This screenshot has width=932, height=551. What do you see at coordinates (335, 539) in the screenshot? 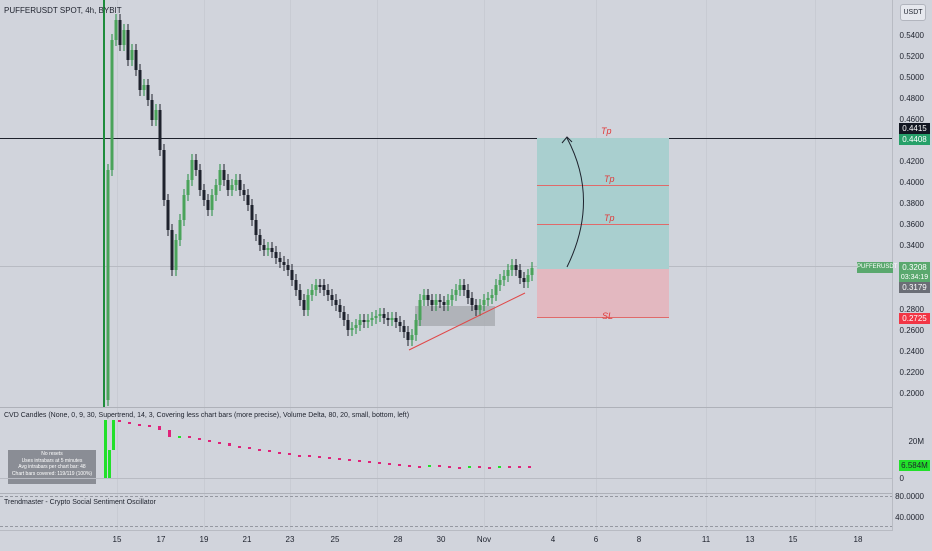
I see `time-tick: 25` at bounding box center [335, 539].